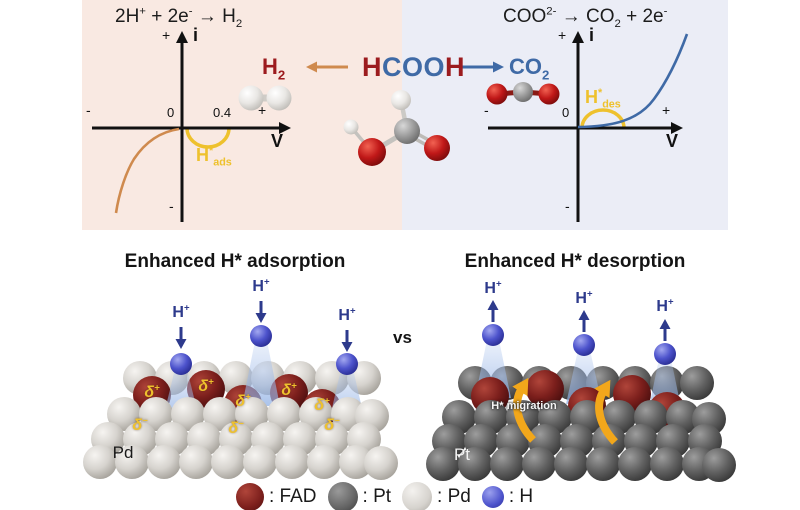 The height and width of the screenshot is (510, 800). Describe the element at coordinates (196, 35) in the screenshot. I see `her-i-axis-label: i` at that location.